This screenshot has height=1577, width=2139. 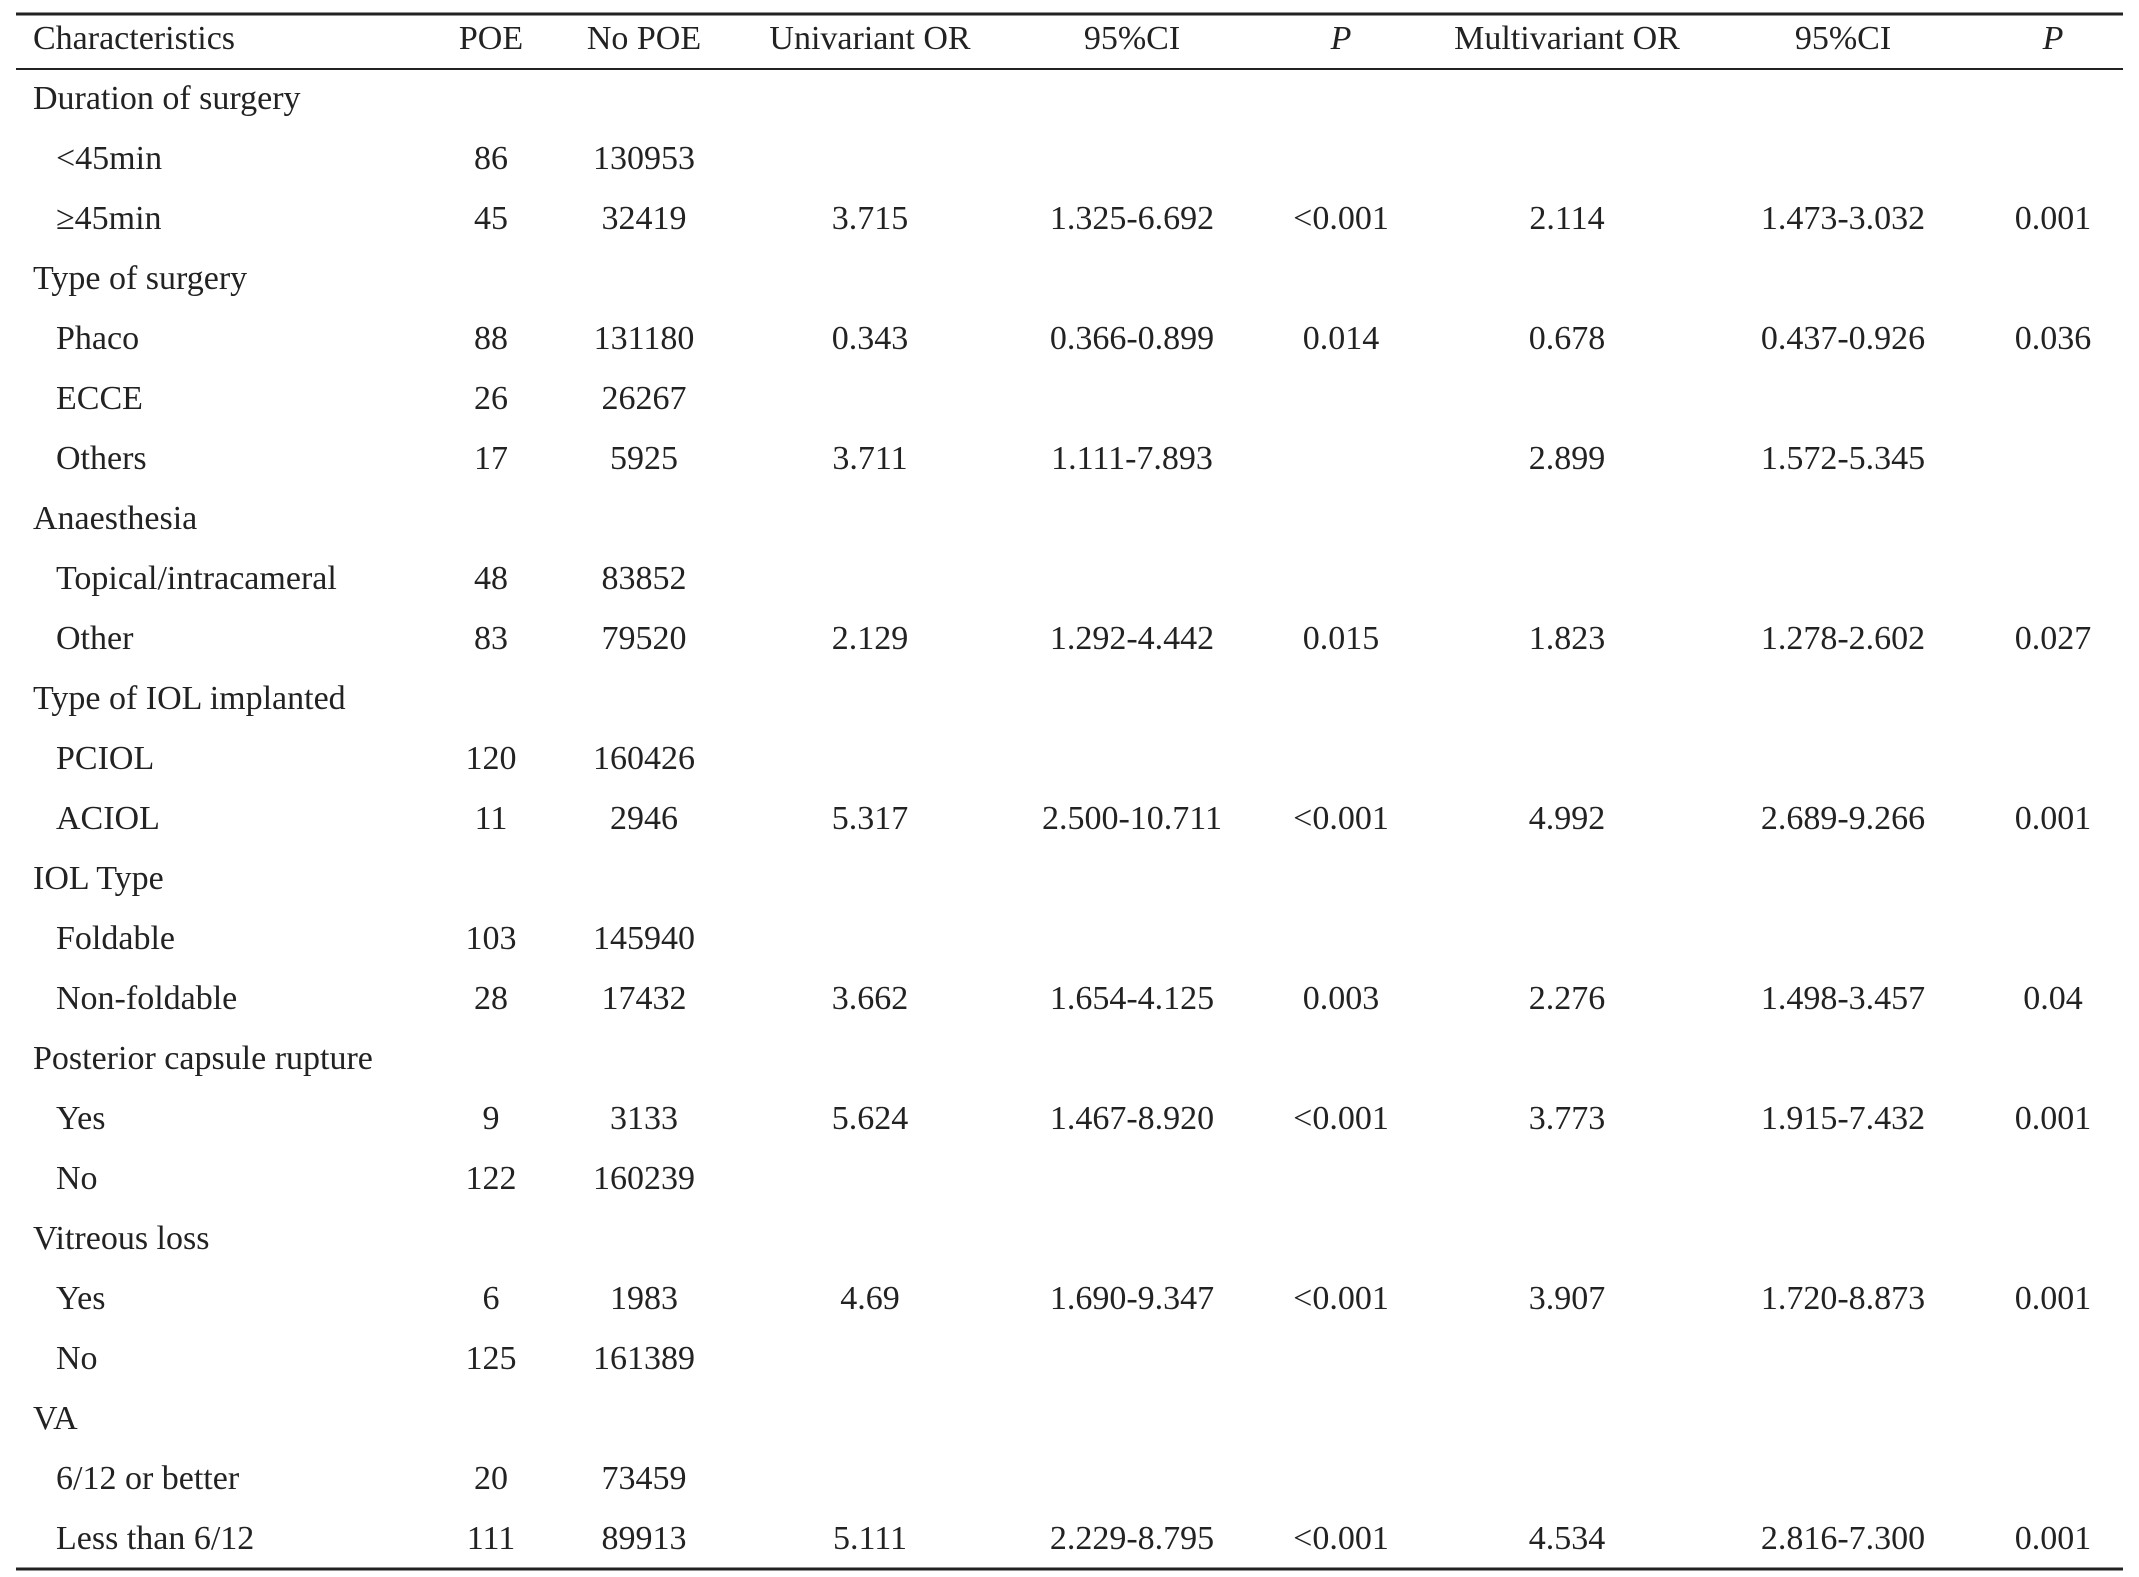 I want to click on cell: 0.003, so click(x=1341, y=998).